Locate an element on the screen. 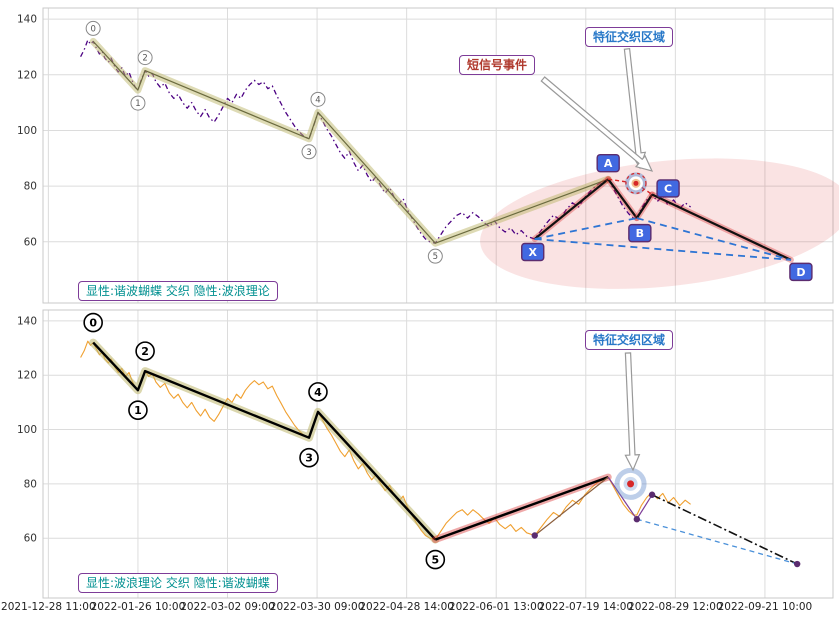 The height and width of the screenshot is (617, 839). annotation-short-signal: 短信号事件 is located at coordinates (497, 65).